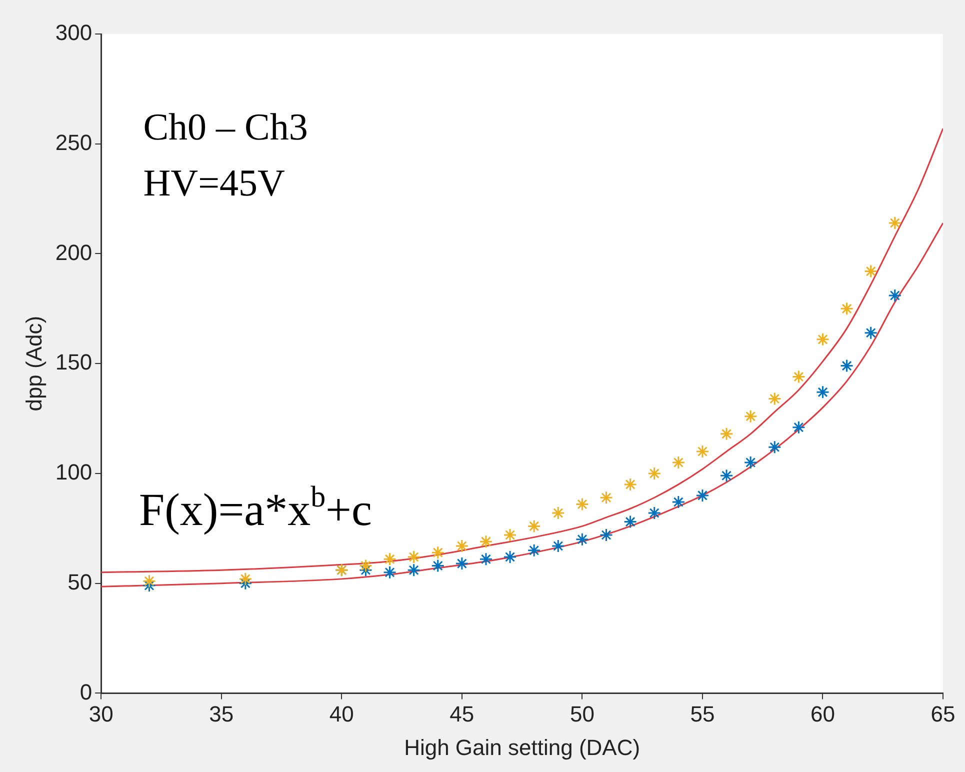 Image resolution: width=965 pixels, height=772 pixels. What do you see at coordinates (341, 713) in the screenshot?
I see `x-tick-label: 40` at bounding box center [341, 713].